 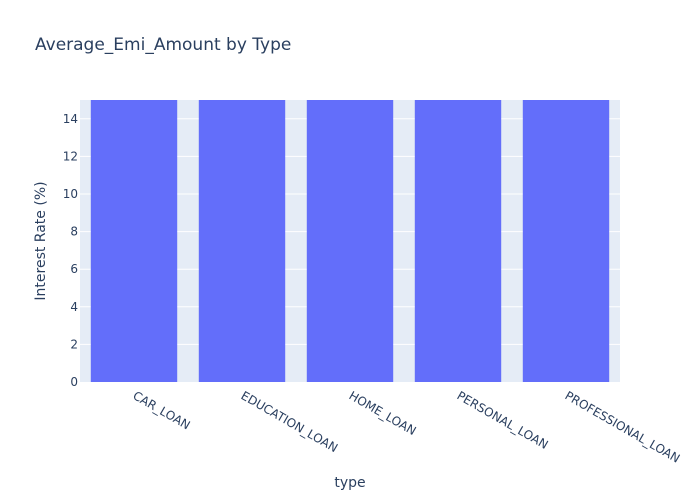 I want to click on bar-car-loan, so click(x=134, y=241).